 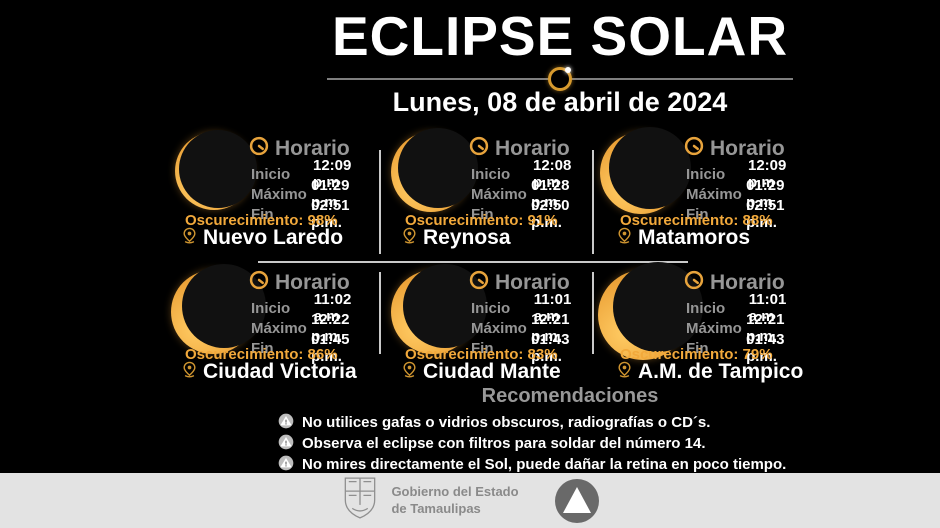 I want to click on tamaulipas-shield-icon, so click(x=360, y=500).